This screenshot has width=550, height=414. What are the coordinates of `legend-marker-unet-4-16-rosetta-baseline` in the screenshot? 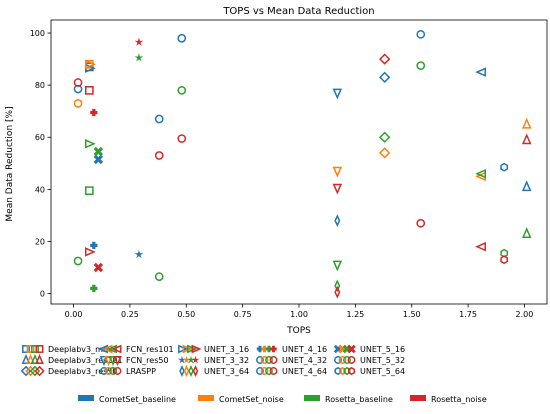 It's located at (269, 349).